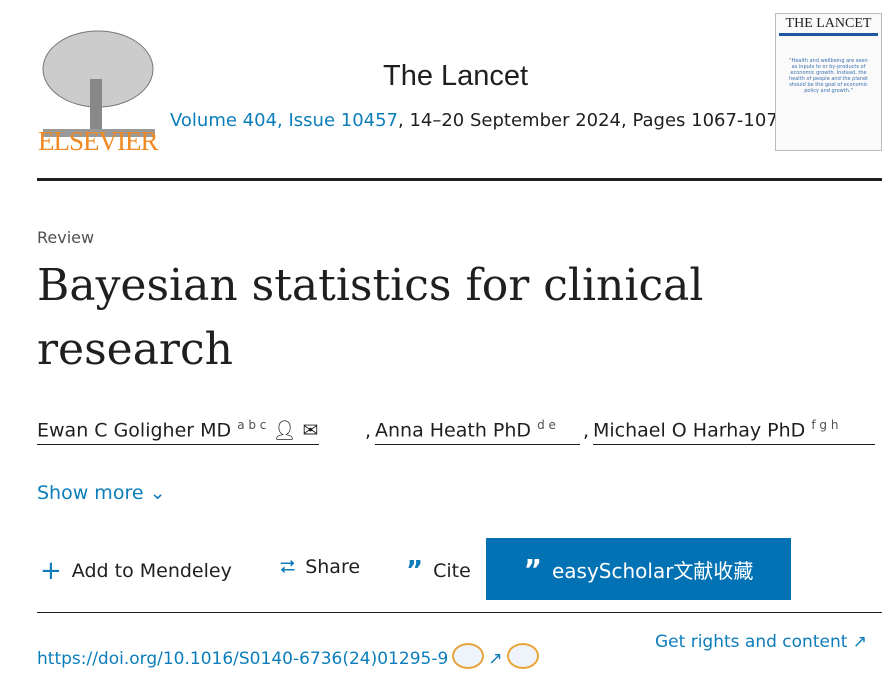 The width and height of the screenshot is (891, 675). What do you see at coordinates (477, 432) in the screenshot?
I see `author-link: Anna Heath PhD d e` at bounding box center [477, 432].